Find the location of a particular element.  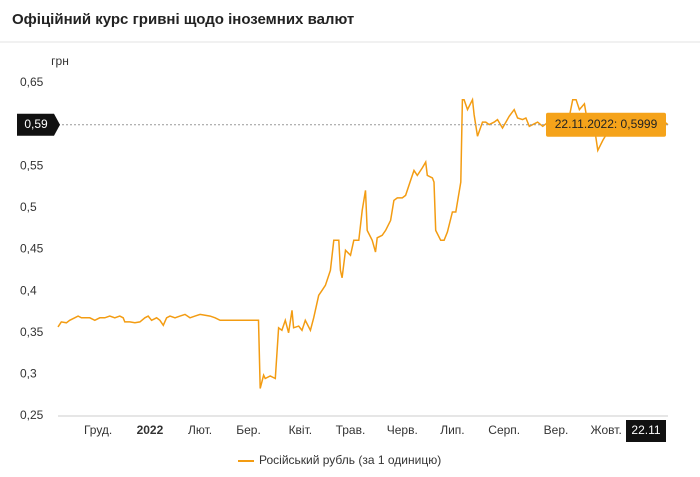

y-crosshair-box is located at coordinates (38, 124).